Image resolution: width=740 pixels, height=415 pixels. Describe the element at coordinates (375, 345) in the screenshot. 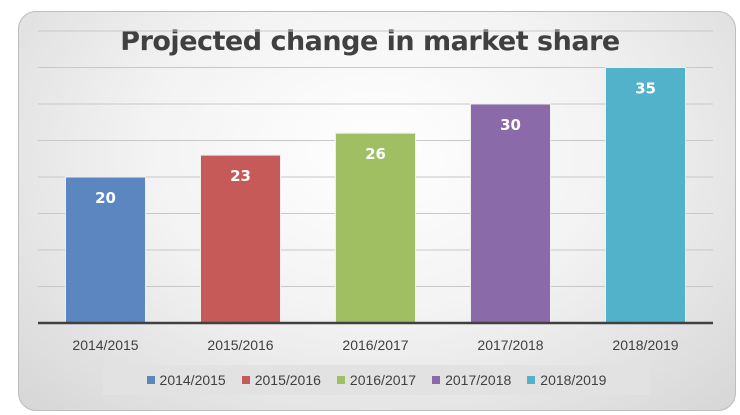

I see `x-tick-label: 2016/2017` at that location.